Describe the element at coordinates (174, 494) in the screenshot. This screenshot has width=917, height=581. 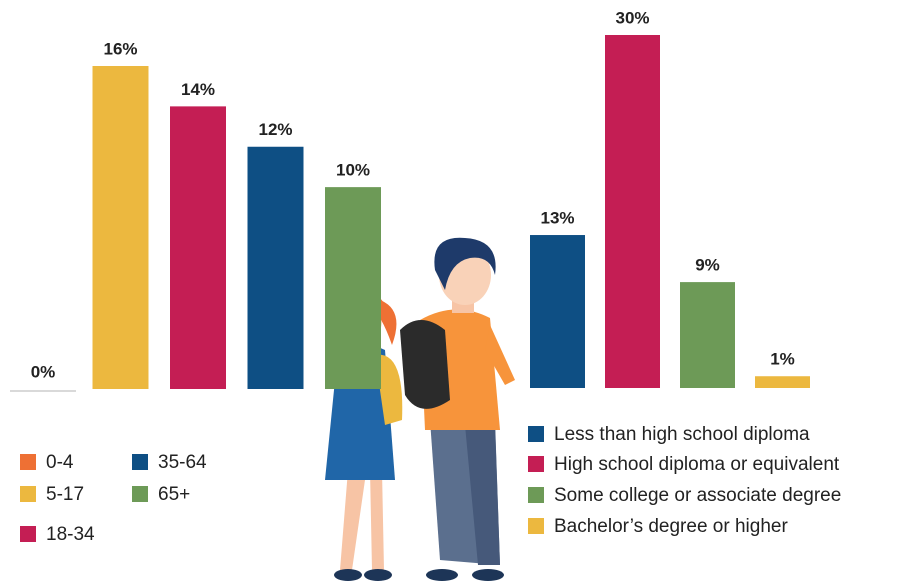
I see `legend-label: 65+` at that location.